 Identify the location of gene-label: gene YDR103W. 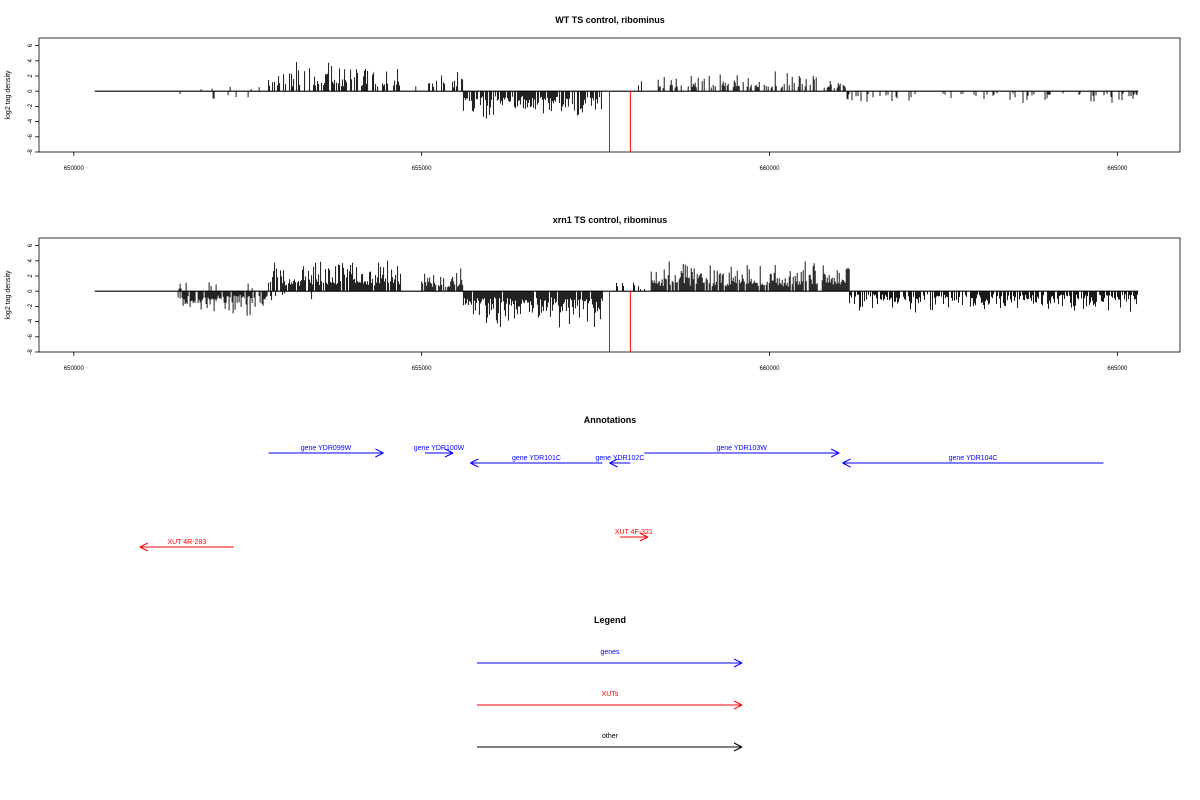
(741, 448).